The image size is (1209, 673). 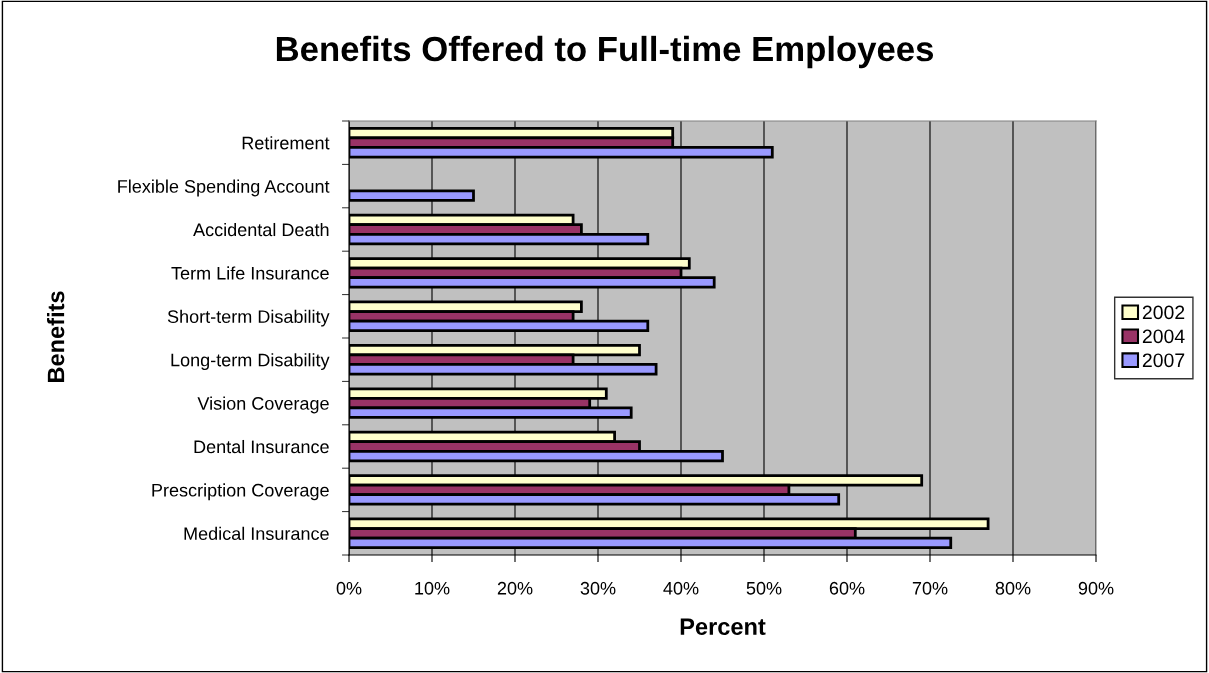 I want to click on y-tick-label: Vision Coverage, so click(x=263, y=405).